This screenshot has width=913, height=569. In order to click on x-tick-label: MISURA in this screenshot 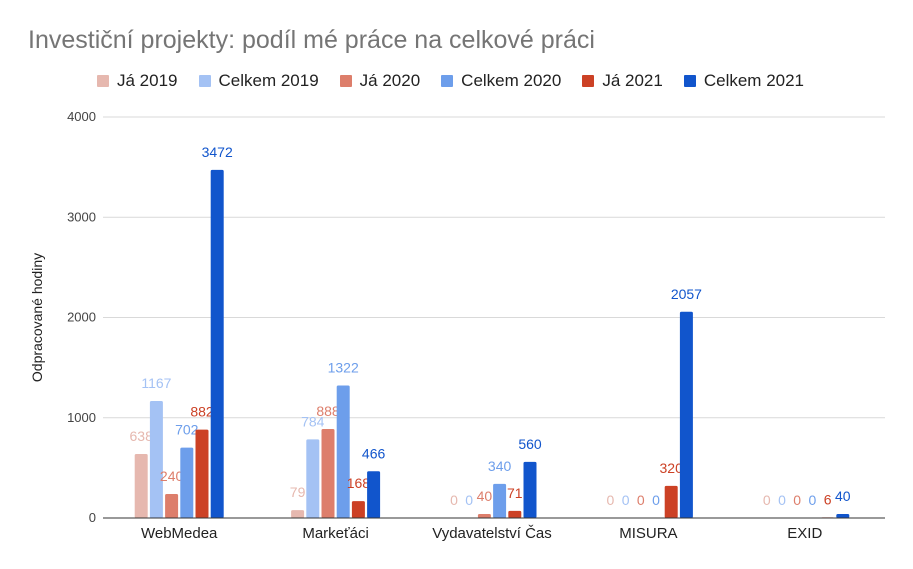, I will do `click(648, 533)`.